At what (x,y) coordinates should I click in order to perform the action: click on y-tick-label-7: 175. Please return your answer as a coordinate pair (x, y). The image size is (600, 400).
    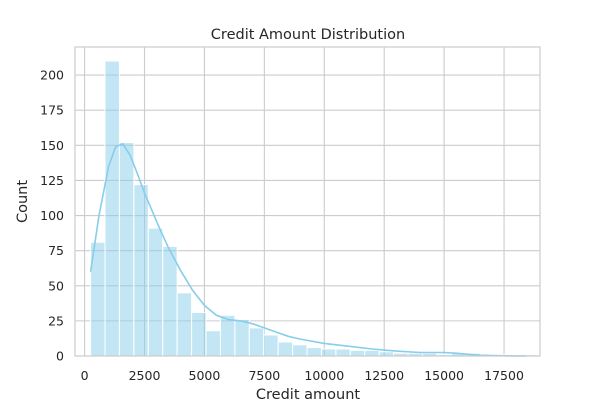
    Looking at the image, I should click on (52, 110).